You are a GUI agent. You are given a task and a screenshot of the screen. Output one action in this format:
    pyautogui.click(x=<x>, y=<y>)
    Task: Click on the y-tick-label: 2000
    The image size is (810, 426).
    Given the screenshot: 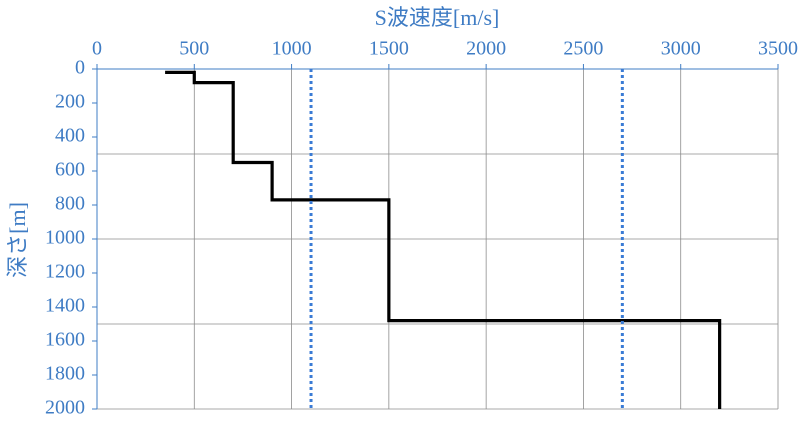 What is the action you would take?
    pyautogui.click(x=65, y=408)
    